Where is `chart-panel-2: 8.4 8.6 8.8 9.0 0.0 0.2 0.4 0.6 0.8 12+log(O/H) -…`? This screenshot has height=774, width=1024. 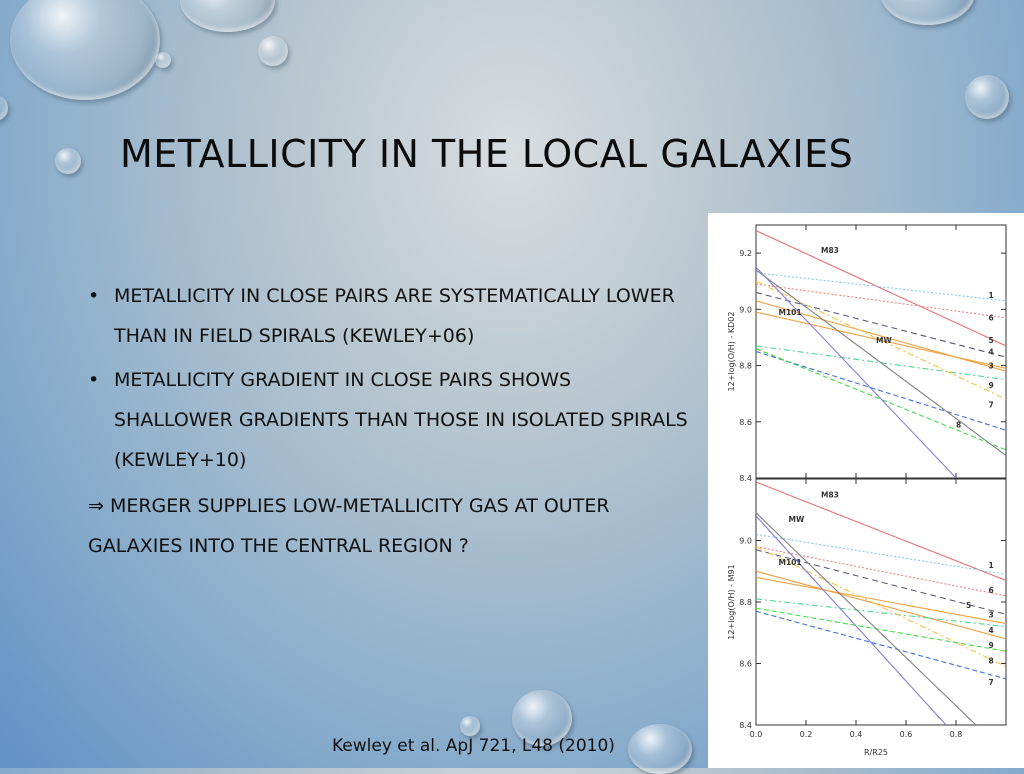 chart-panel-2: 8.4 8.6 8.8 9.0 0.0 0.2 0.4 0.6 0.8 12+log(O/H) -… is located at coordinates (867, 617).